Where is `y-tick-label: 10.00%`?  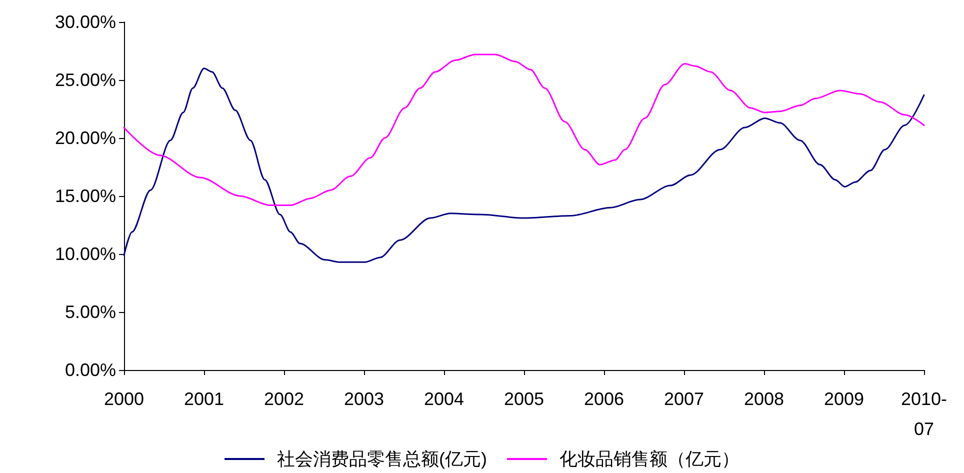 y-tick-label: 10.00% is located at coordinates (85, 254).